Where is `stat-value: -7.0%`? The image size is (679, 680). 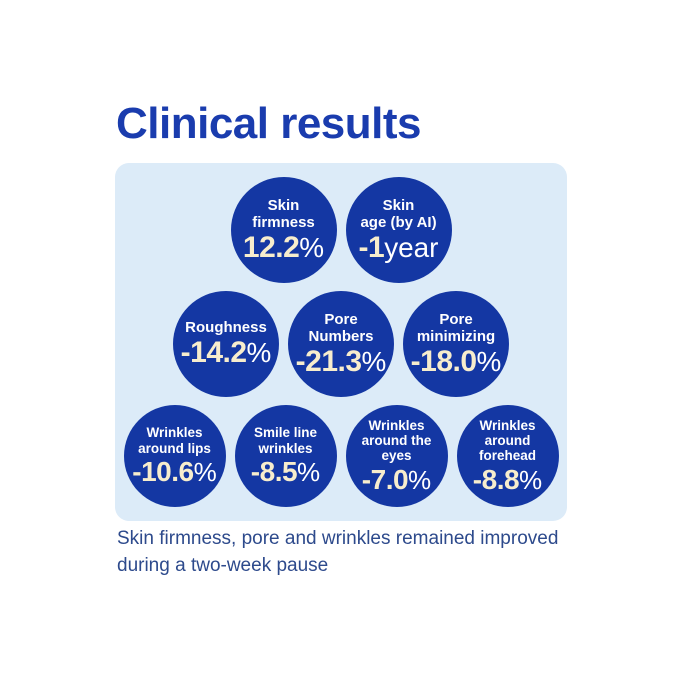 stat-value: -7.0% is located at coordinates (396, 479).